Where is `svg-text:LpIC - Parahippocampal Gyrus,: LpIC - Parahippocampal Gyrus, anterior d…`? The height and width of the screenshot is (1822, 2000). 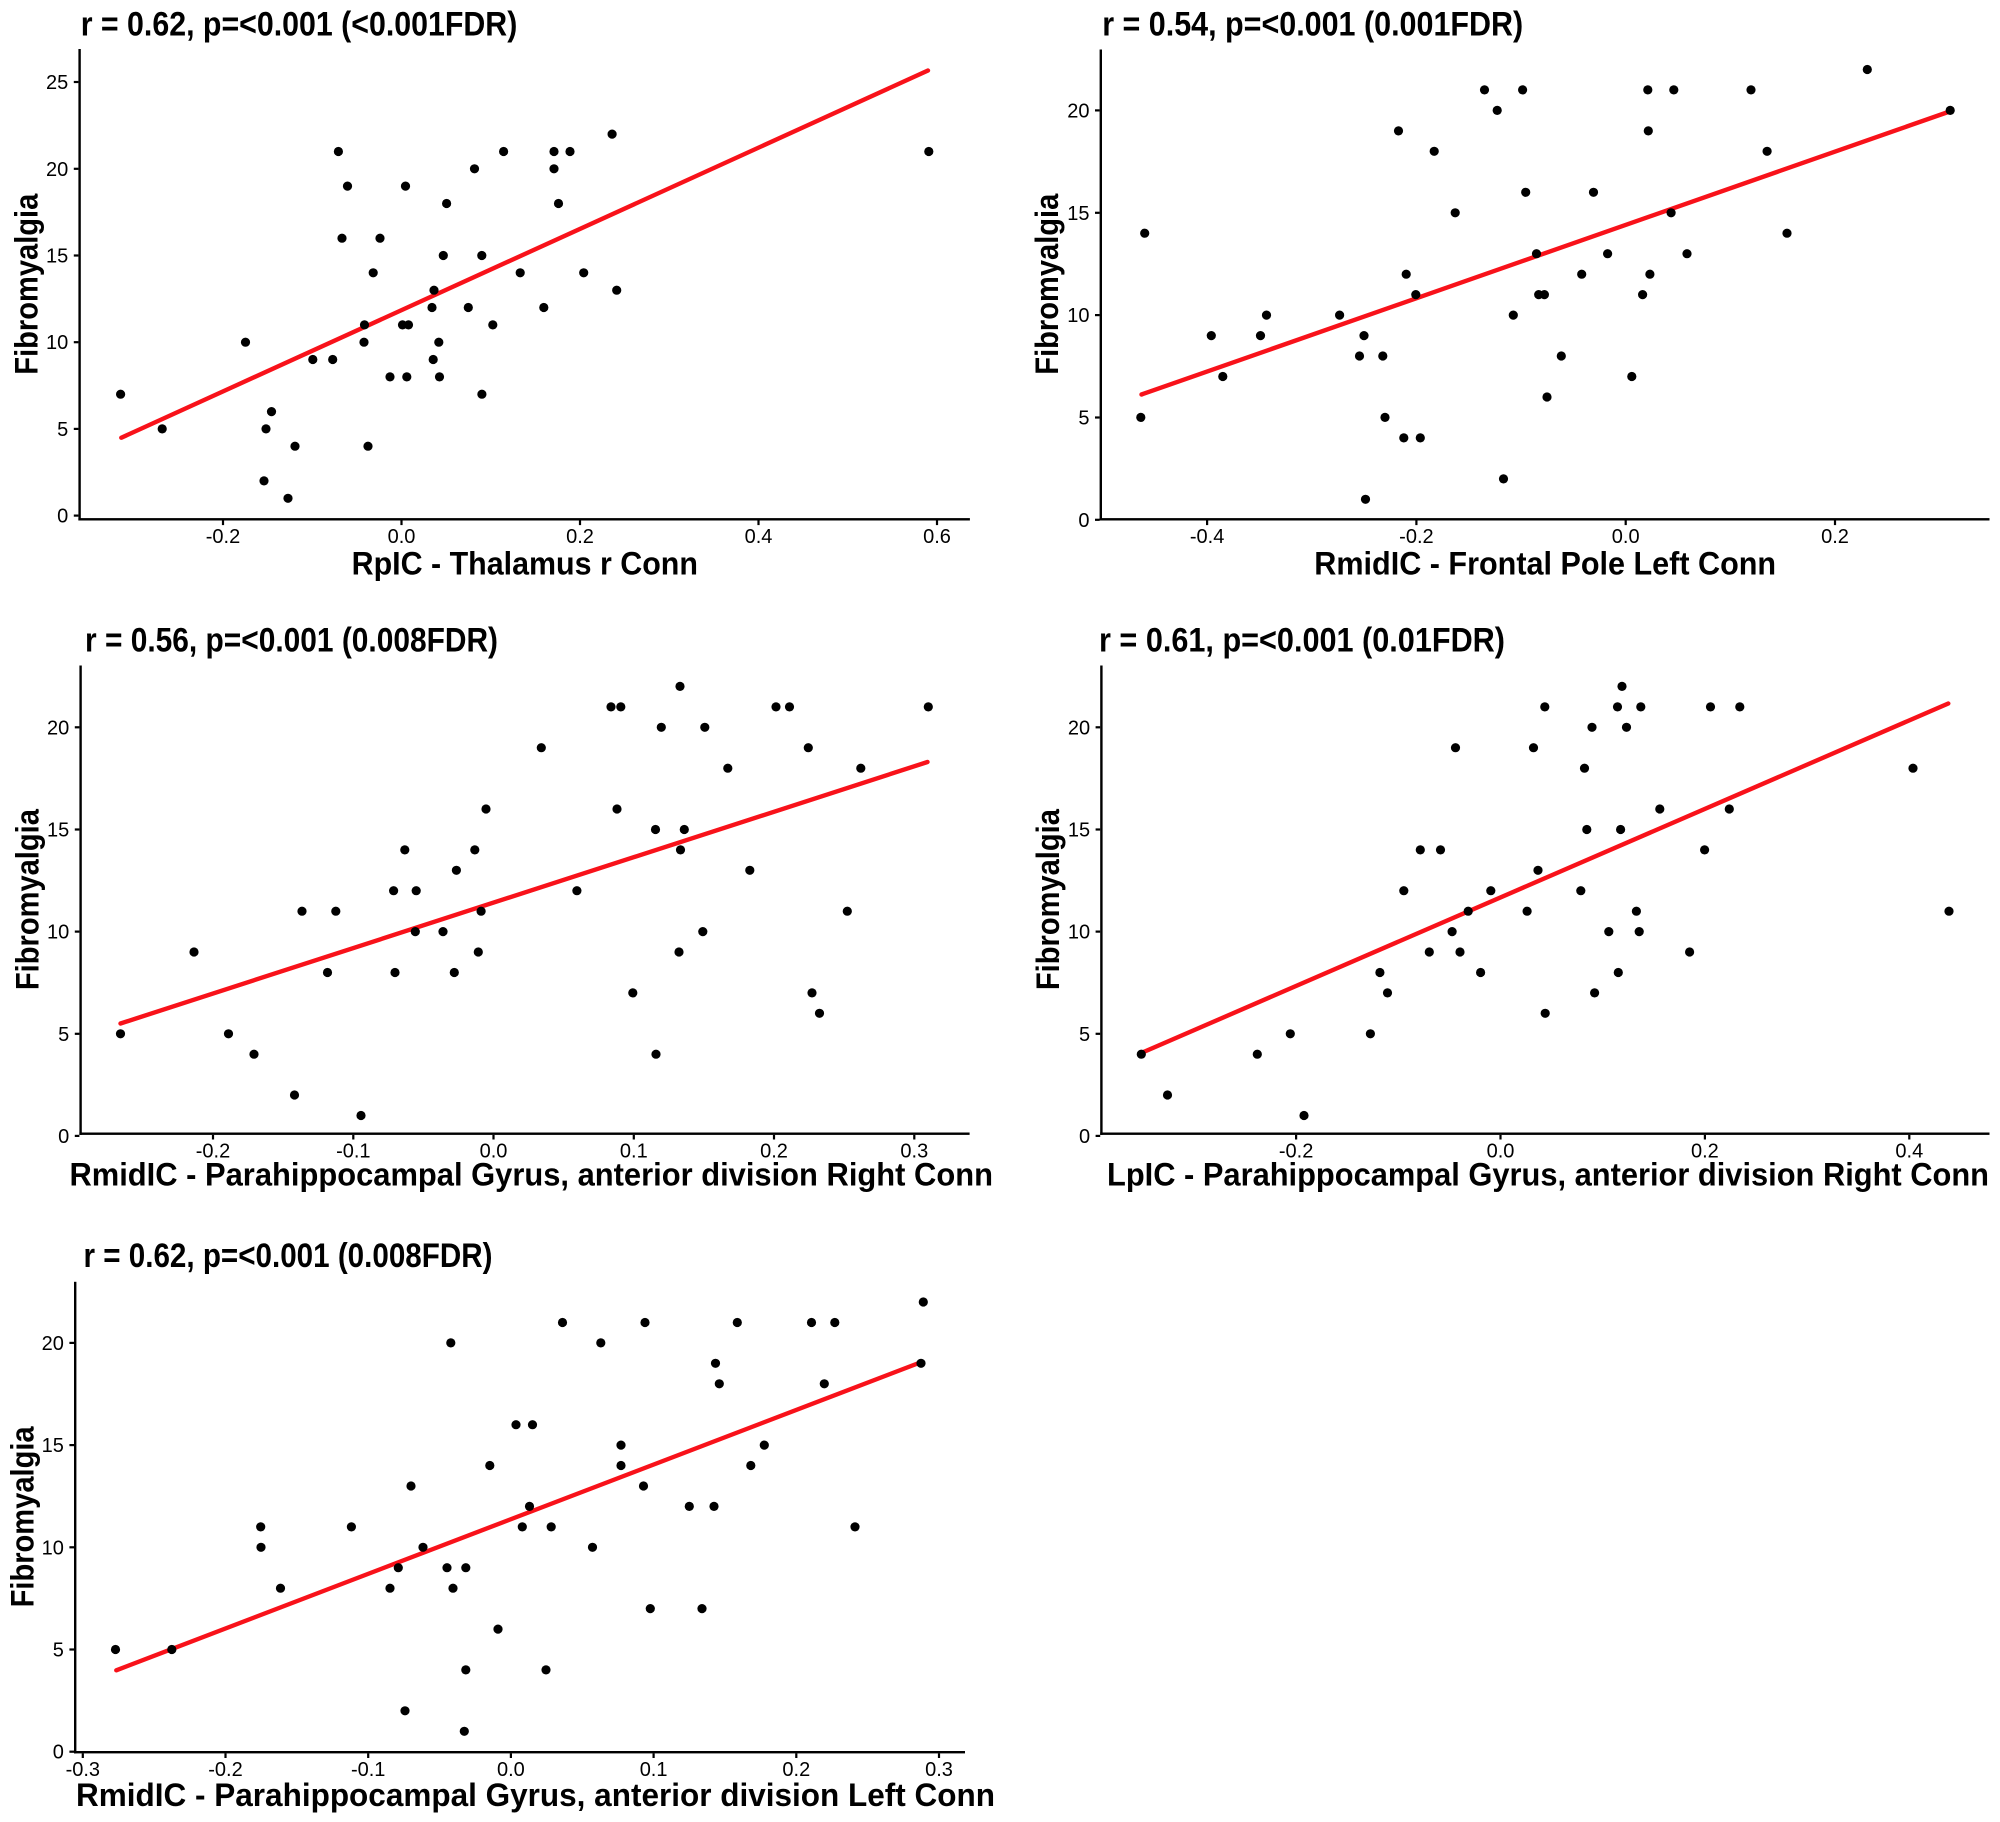
svg-text:LpIC - Parahippocampal Gyrus,: LpIC - Parahippocampal Gyrus, anterior d… is located at coordinates (1548, 1175).